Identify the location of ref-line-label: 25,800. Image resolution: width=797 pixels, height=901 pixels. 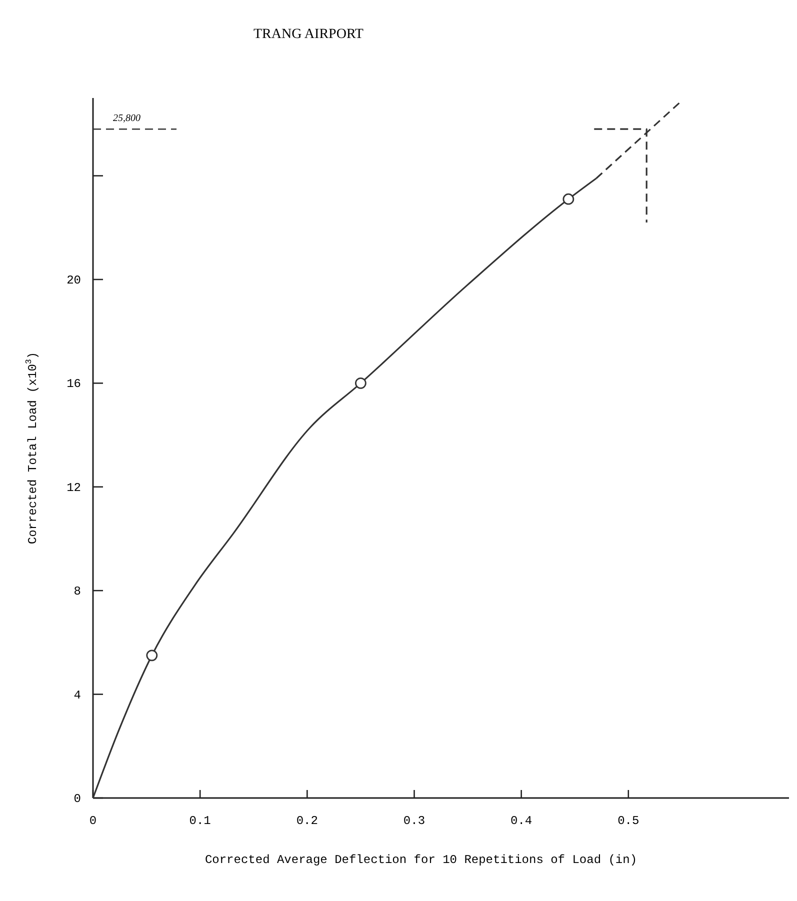
(126, 118).